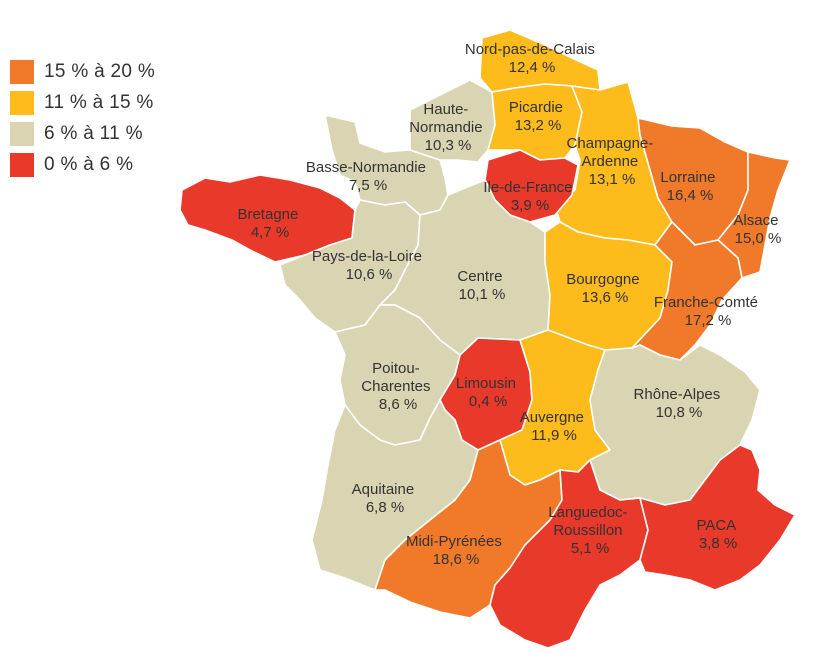 The height and width of the screenshot is (659, 813). Describe the element at coordinates (448, 127) in the screenshot. I see `label-haute-normandie: Haute- Normandie 10,3 %` at that location.